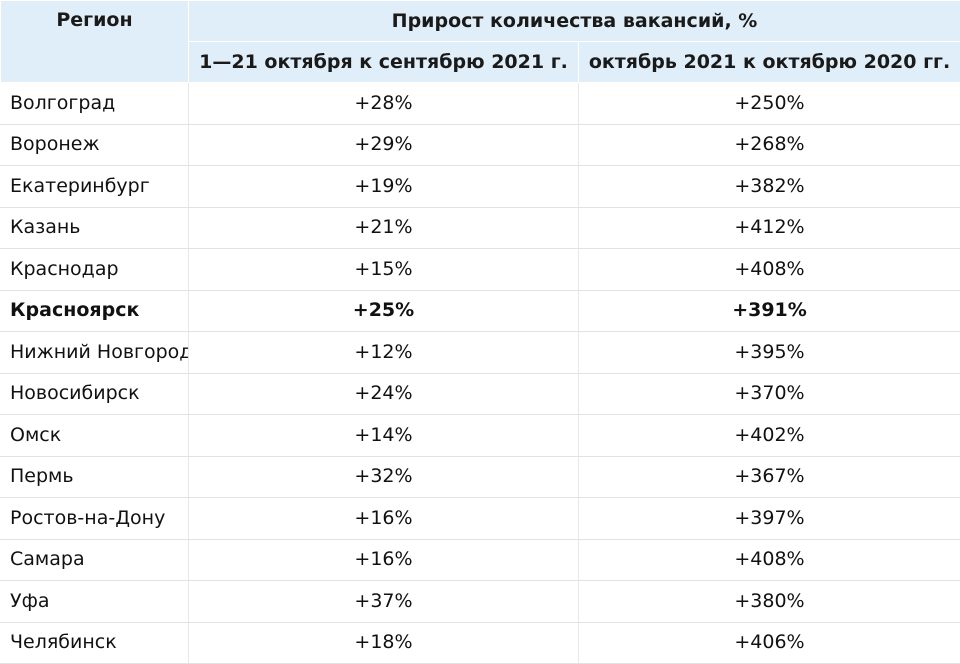  I want to click on cell-oct-growth: +370%, so click(769, 393).